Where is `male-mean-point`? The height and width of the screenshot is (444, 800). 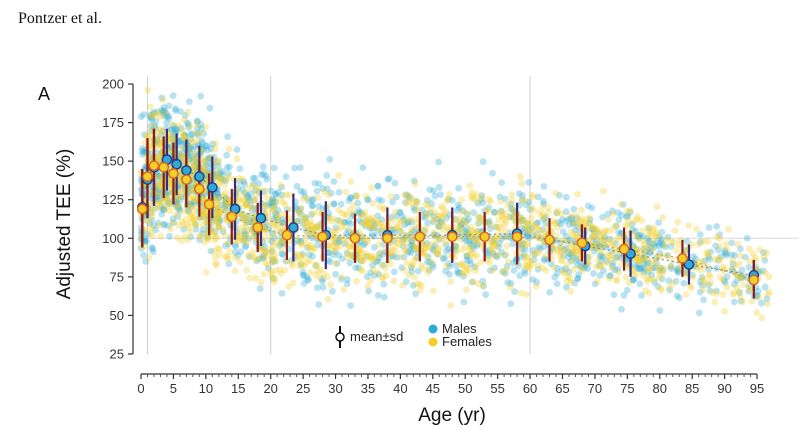 male-mean-point is located at coordinates (176, 164).